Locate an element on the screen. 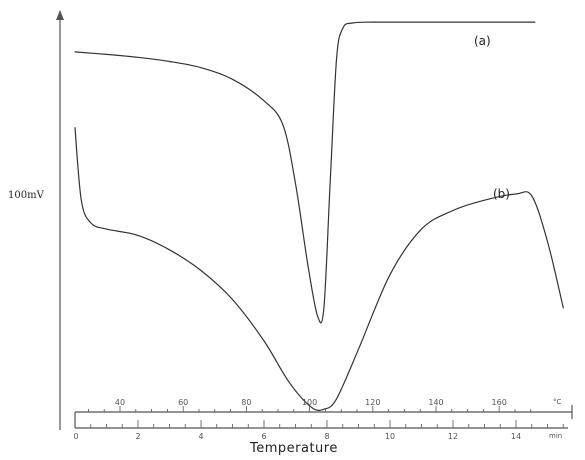  temperature-tick-label: 80 is located at coordinates (246, 402).